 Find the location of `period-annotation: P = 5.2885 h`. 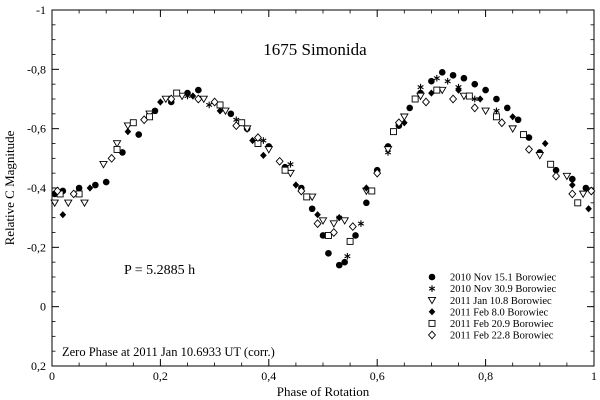

period-annotation: P = 5.2885 h is located at coordinates (159, 270).